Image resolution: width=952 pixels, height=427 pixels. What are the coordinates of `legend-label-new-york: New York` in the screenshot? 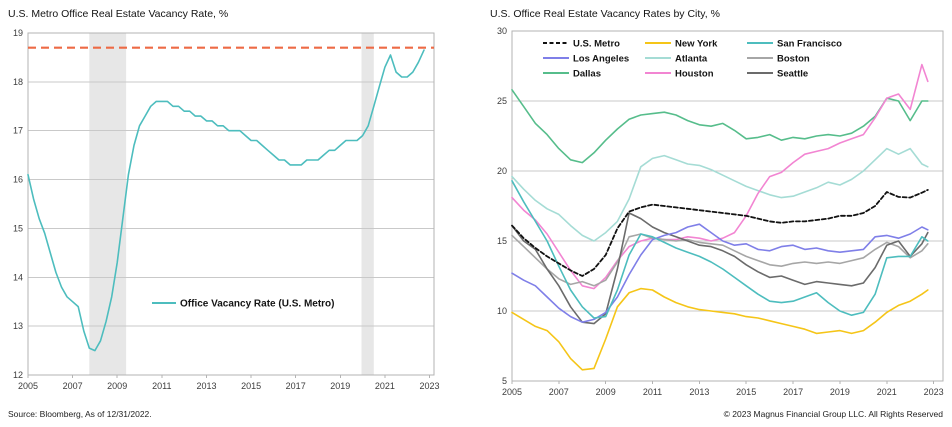 It's located at (696, 44).